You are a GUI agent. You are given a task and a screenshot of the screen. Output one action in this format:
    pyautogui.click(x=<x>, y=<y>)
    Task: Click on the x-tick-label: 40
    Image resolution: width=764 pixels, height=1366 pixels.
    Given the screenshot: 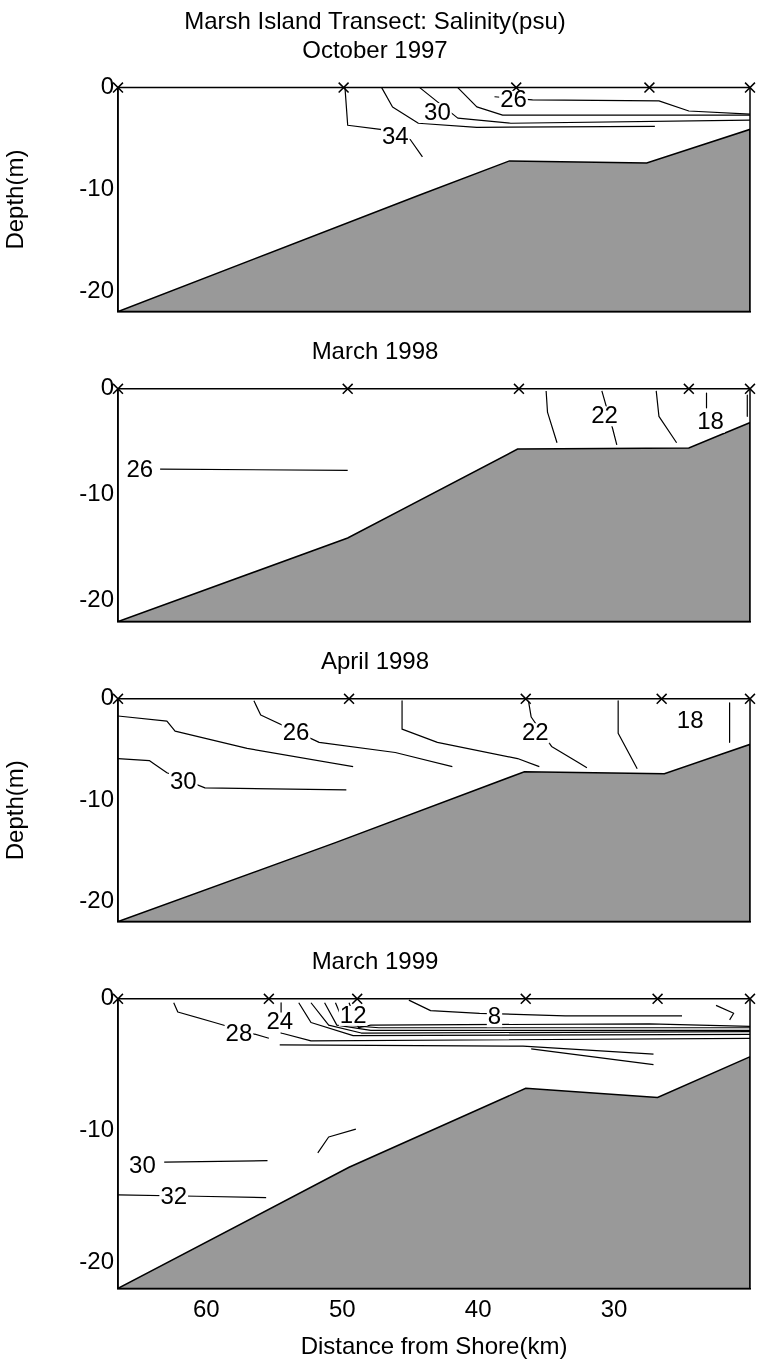 What is the action you would take?
    pyautogui.click(x=478, y=1309)
    